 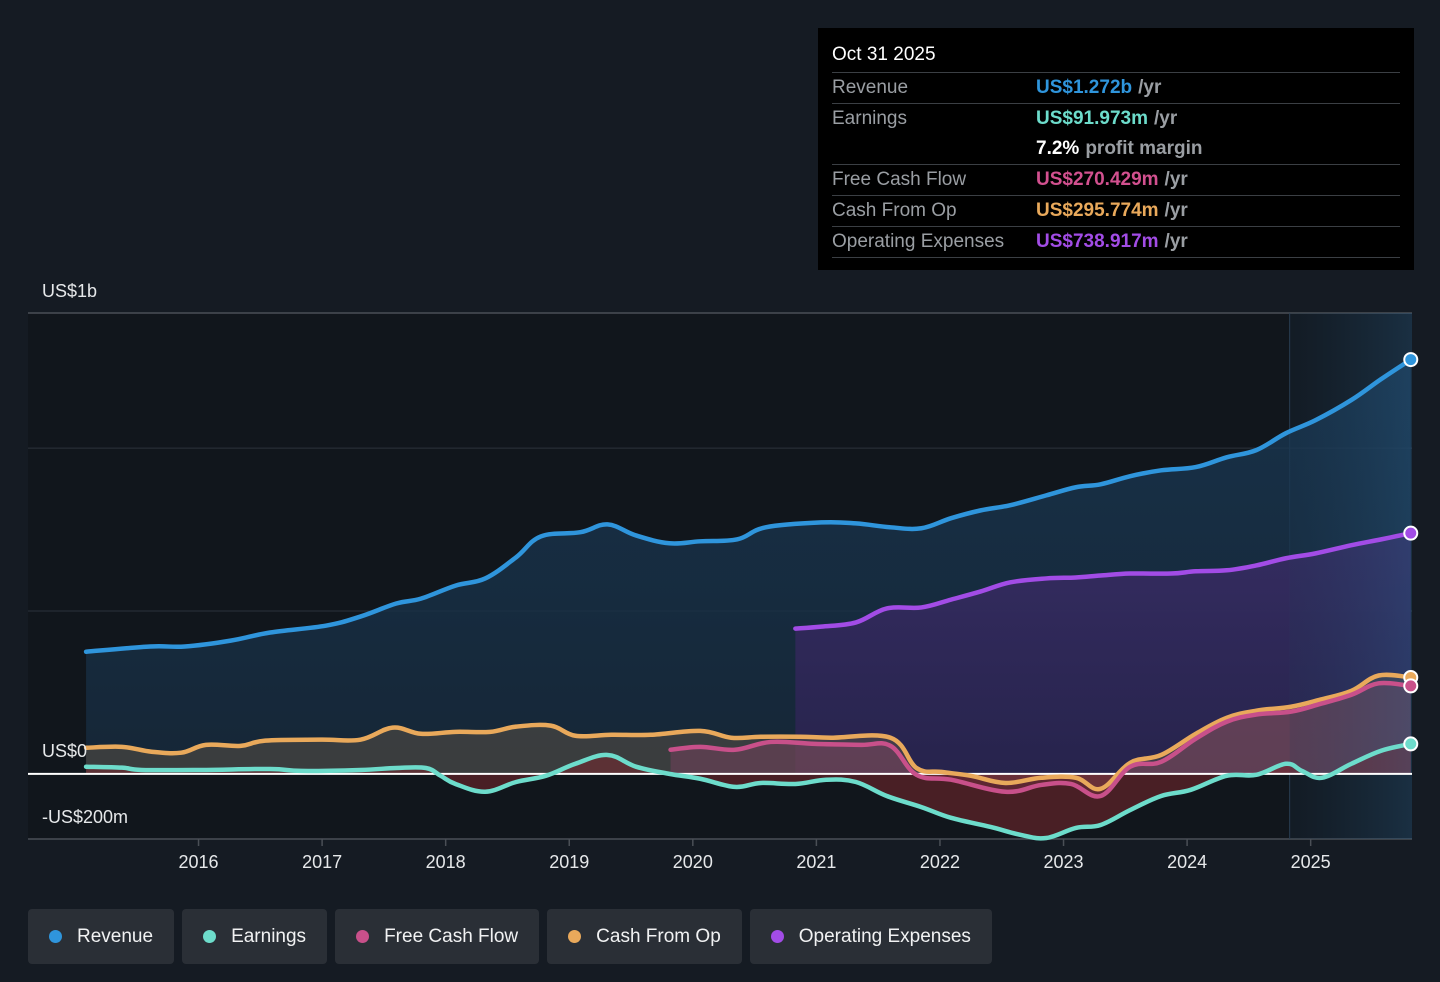 I want to click on legend-label: Cash From Op, so click(x=658, y=936).